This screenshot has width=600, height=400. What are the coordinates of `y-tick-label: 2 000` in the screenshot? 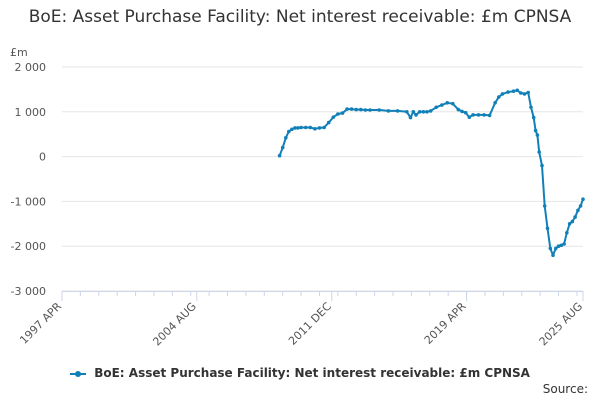 It's located at (31, 67).